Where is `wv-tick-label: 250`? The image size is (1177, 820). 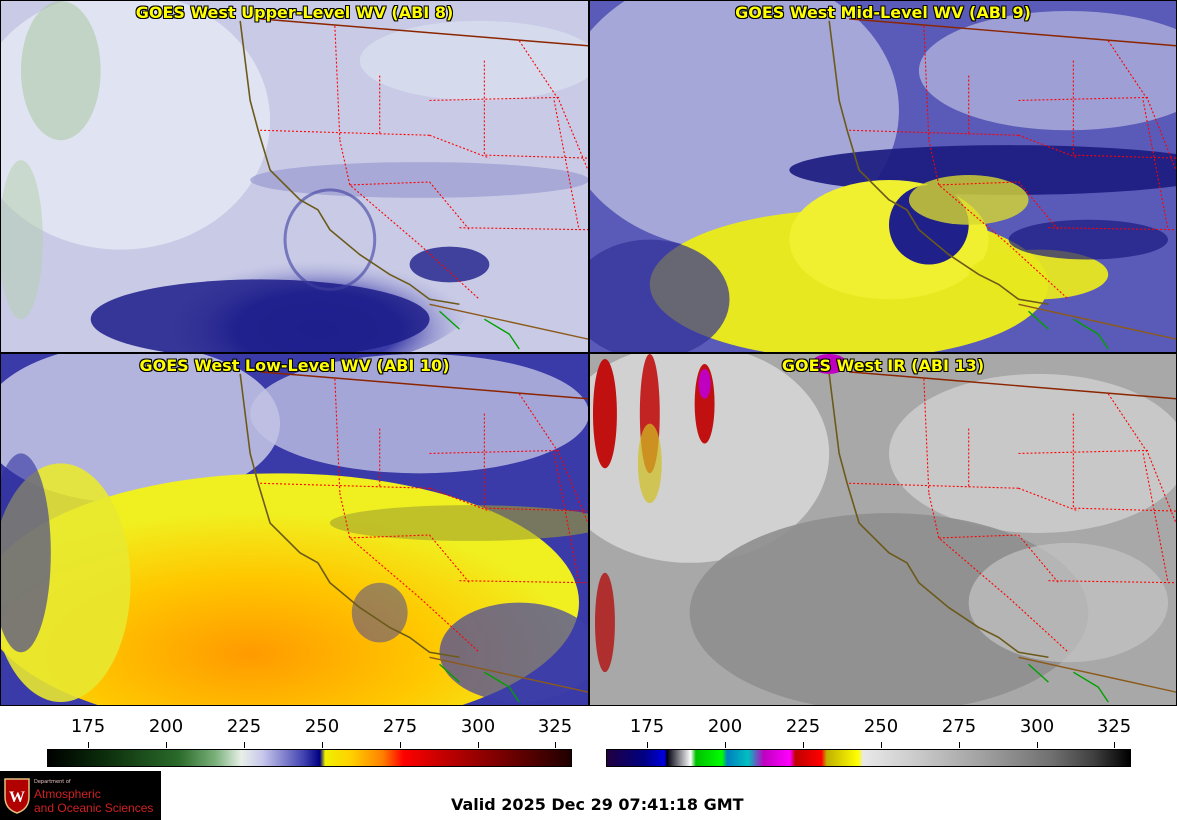
wv-tick-label: 250 is located at coordinates (322, 726).